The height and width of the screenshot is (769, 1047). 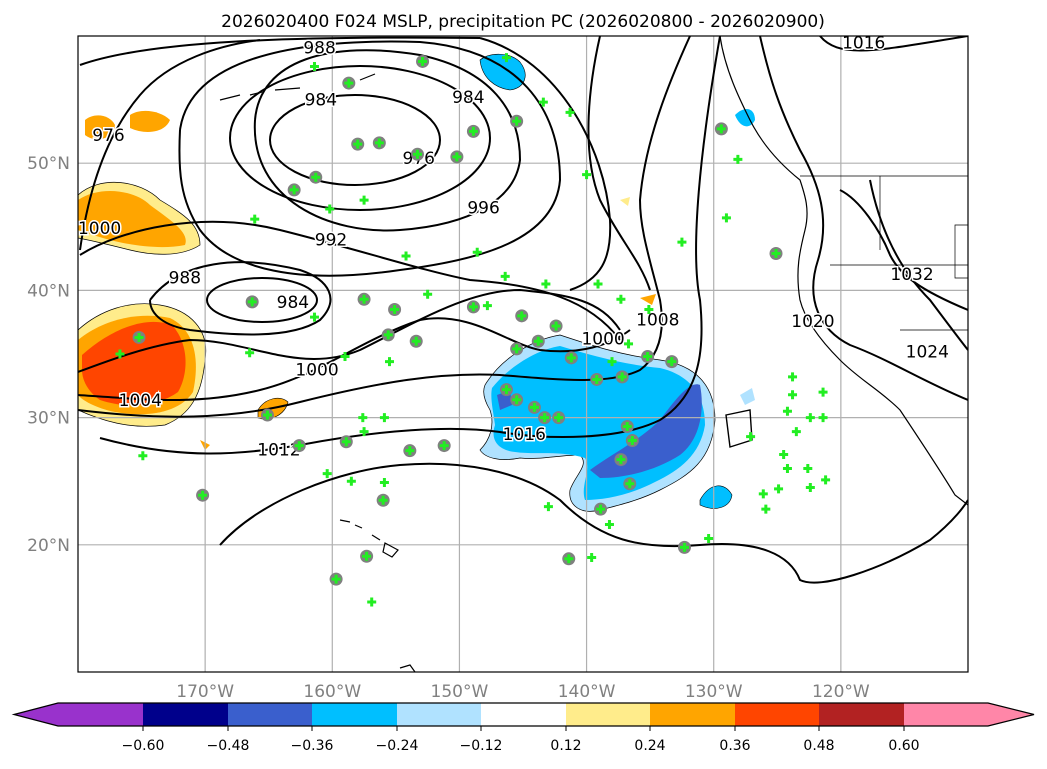 What do you see at coordinates (927, 352) in the screenshot?
I see `contour-label: 1024` at bounding box center [927, 352].